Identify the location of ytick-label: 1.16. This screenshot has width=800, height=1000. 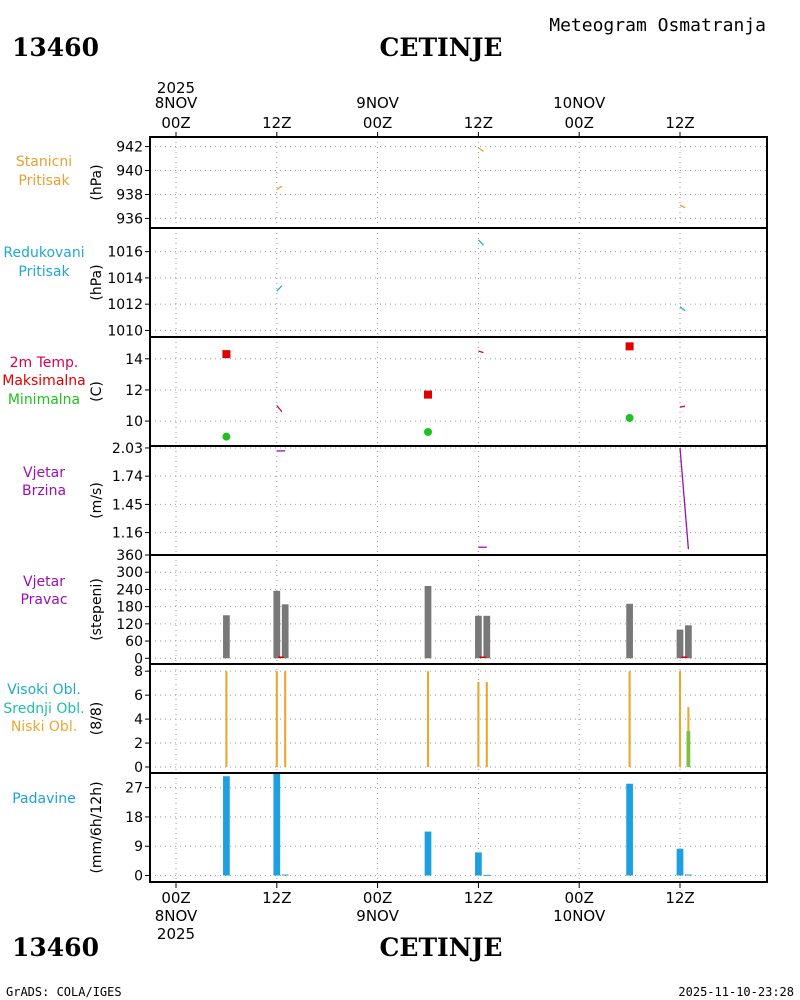
(127, 534).